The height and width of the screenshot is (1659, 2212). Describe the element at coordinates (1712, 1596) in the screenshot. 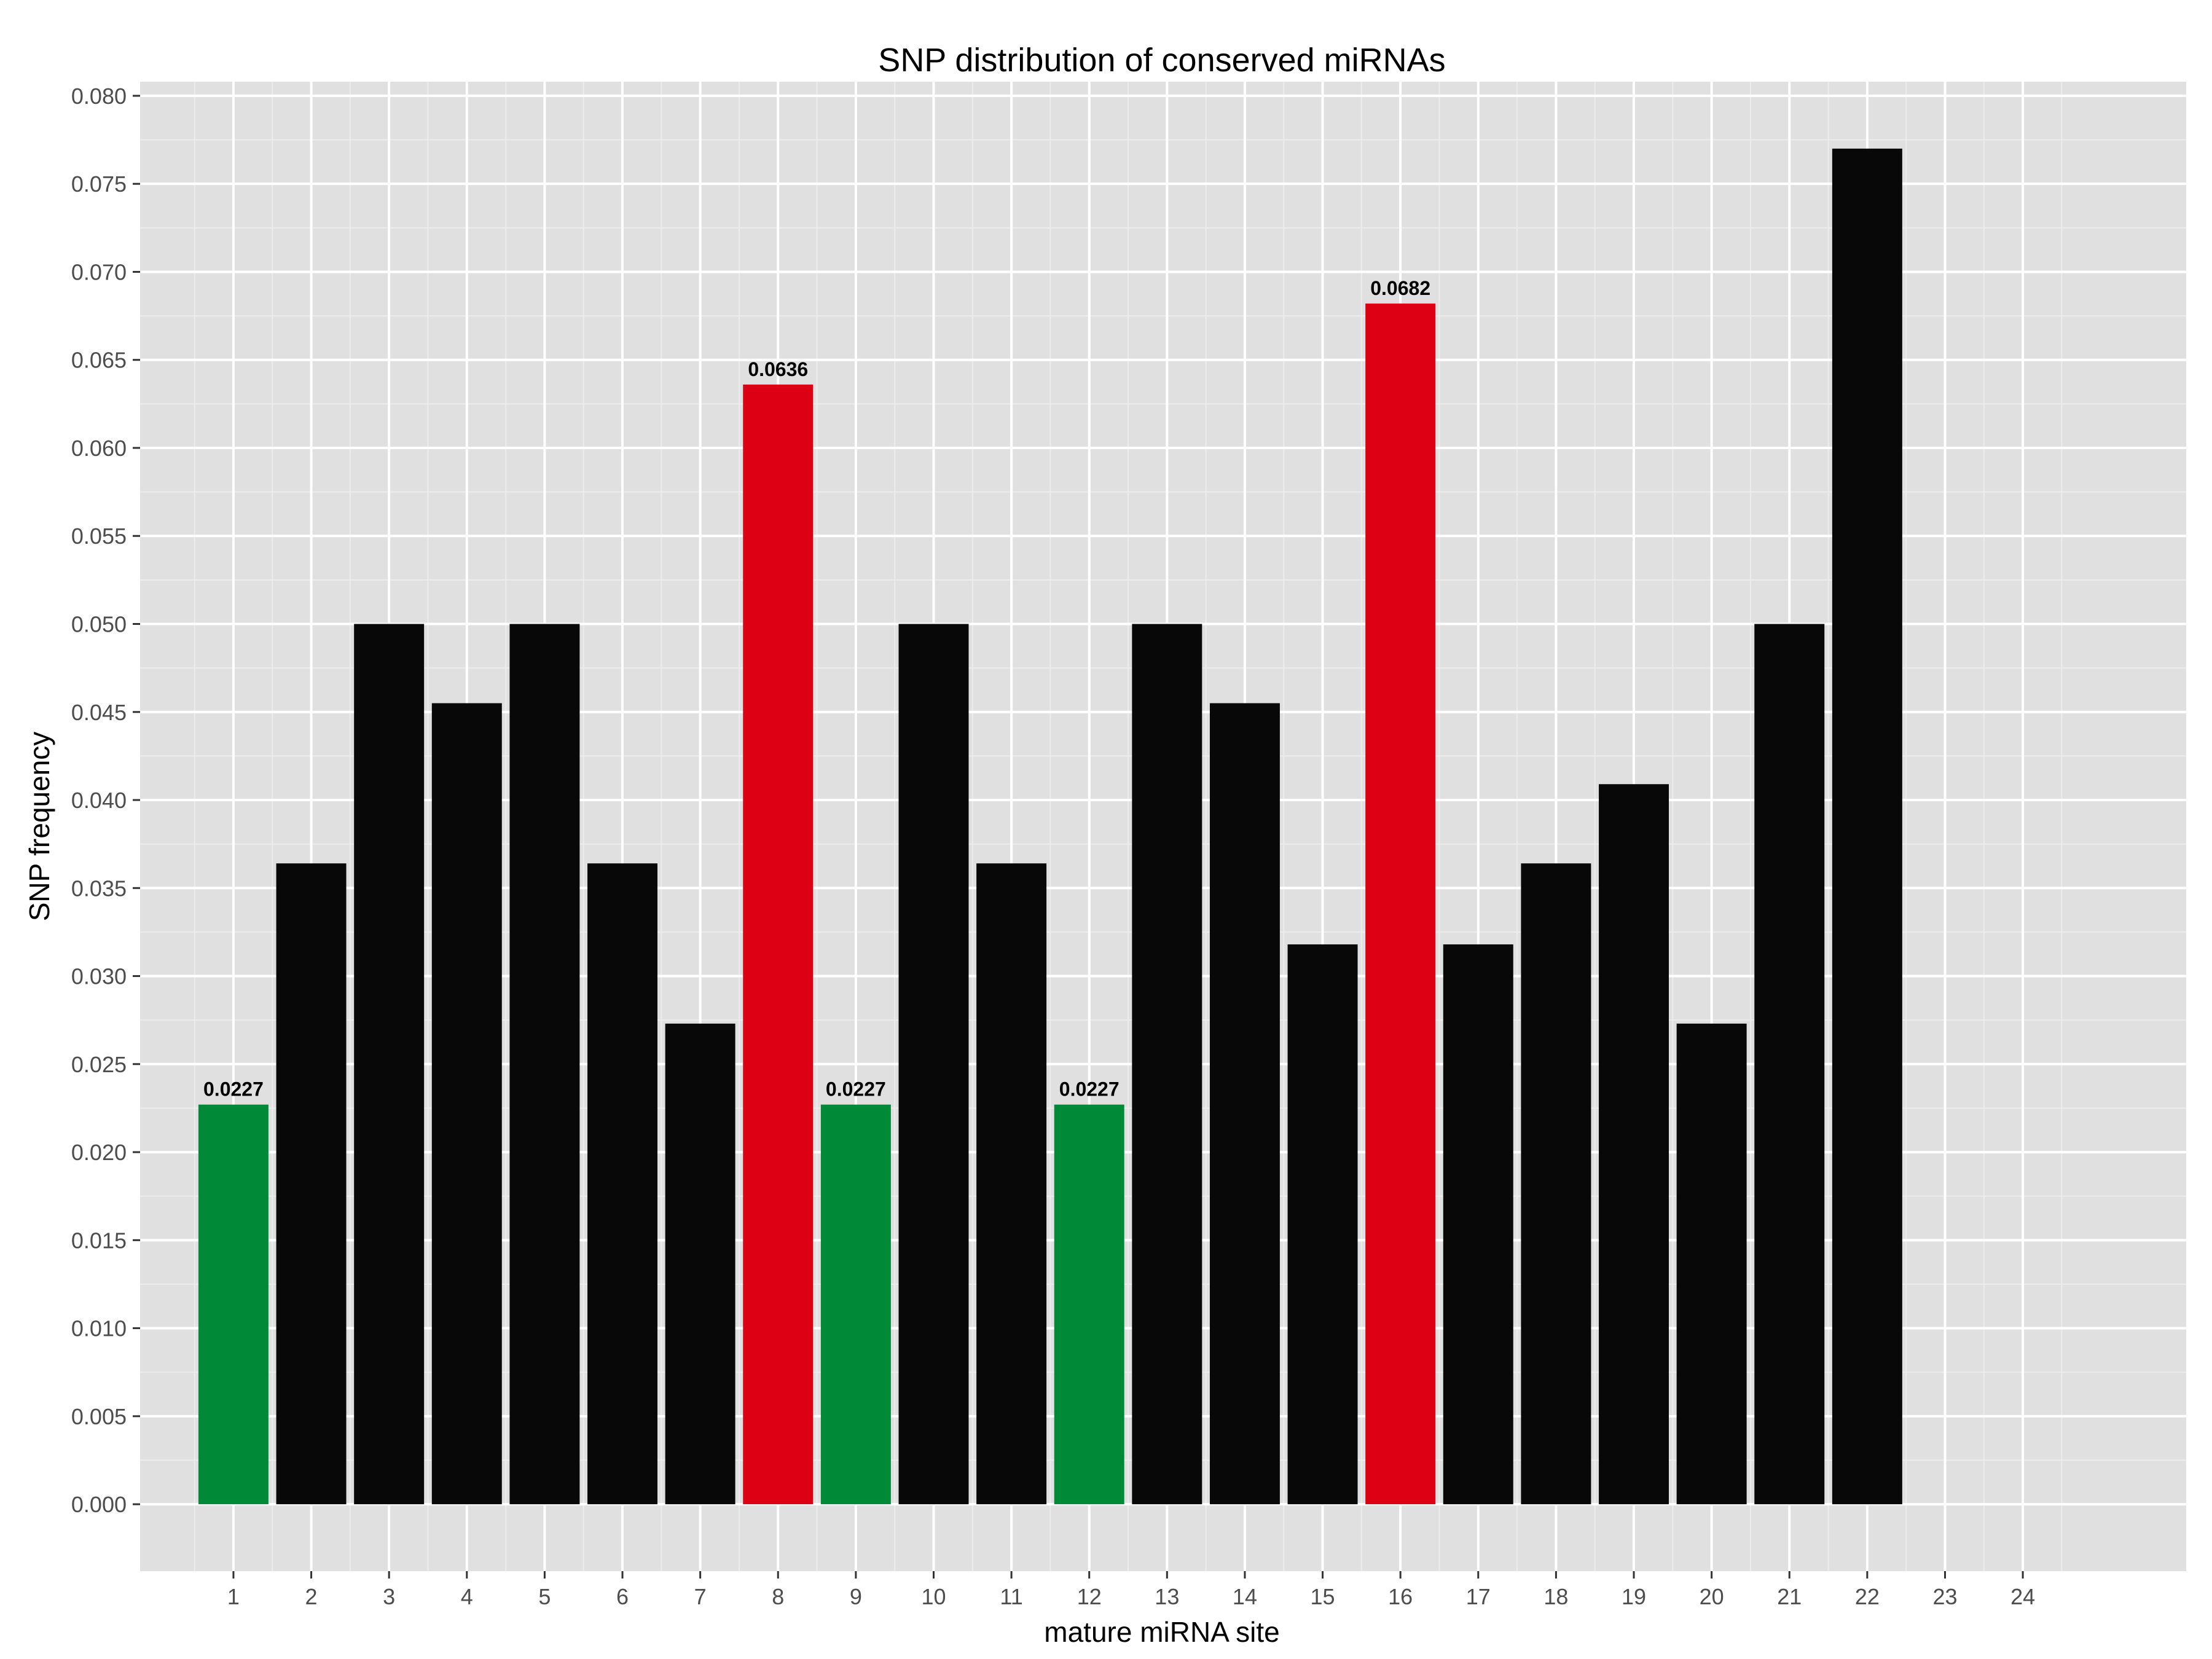

I see `x-tick-label: 20` at that location.